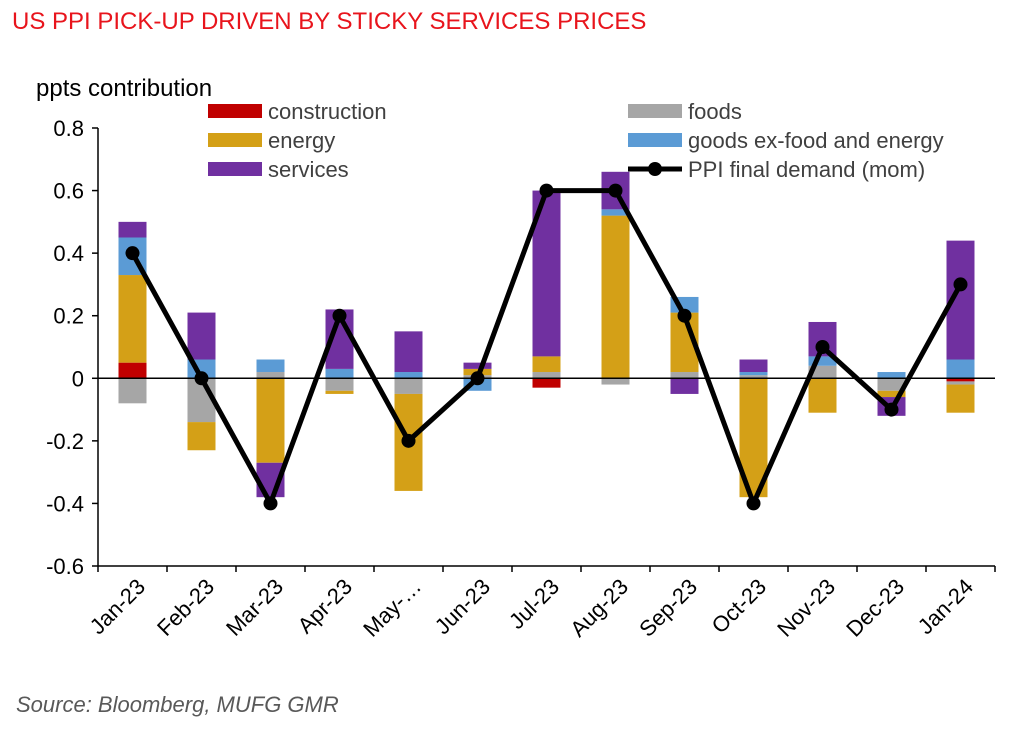  I want to click on source-note: Source: Bloomberg, MUFG GMR, so click(177, 704).